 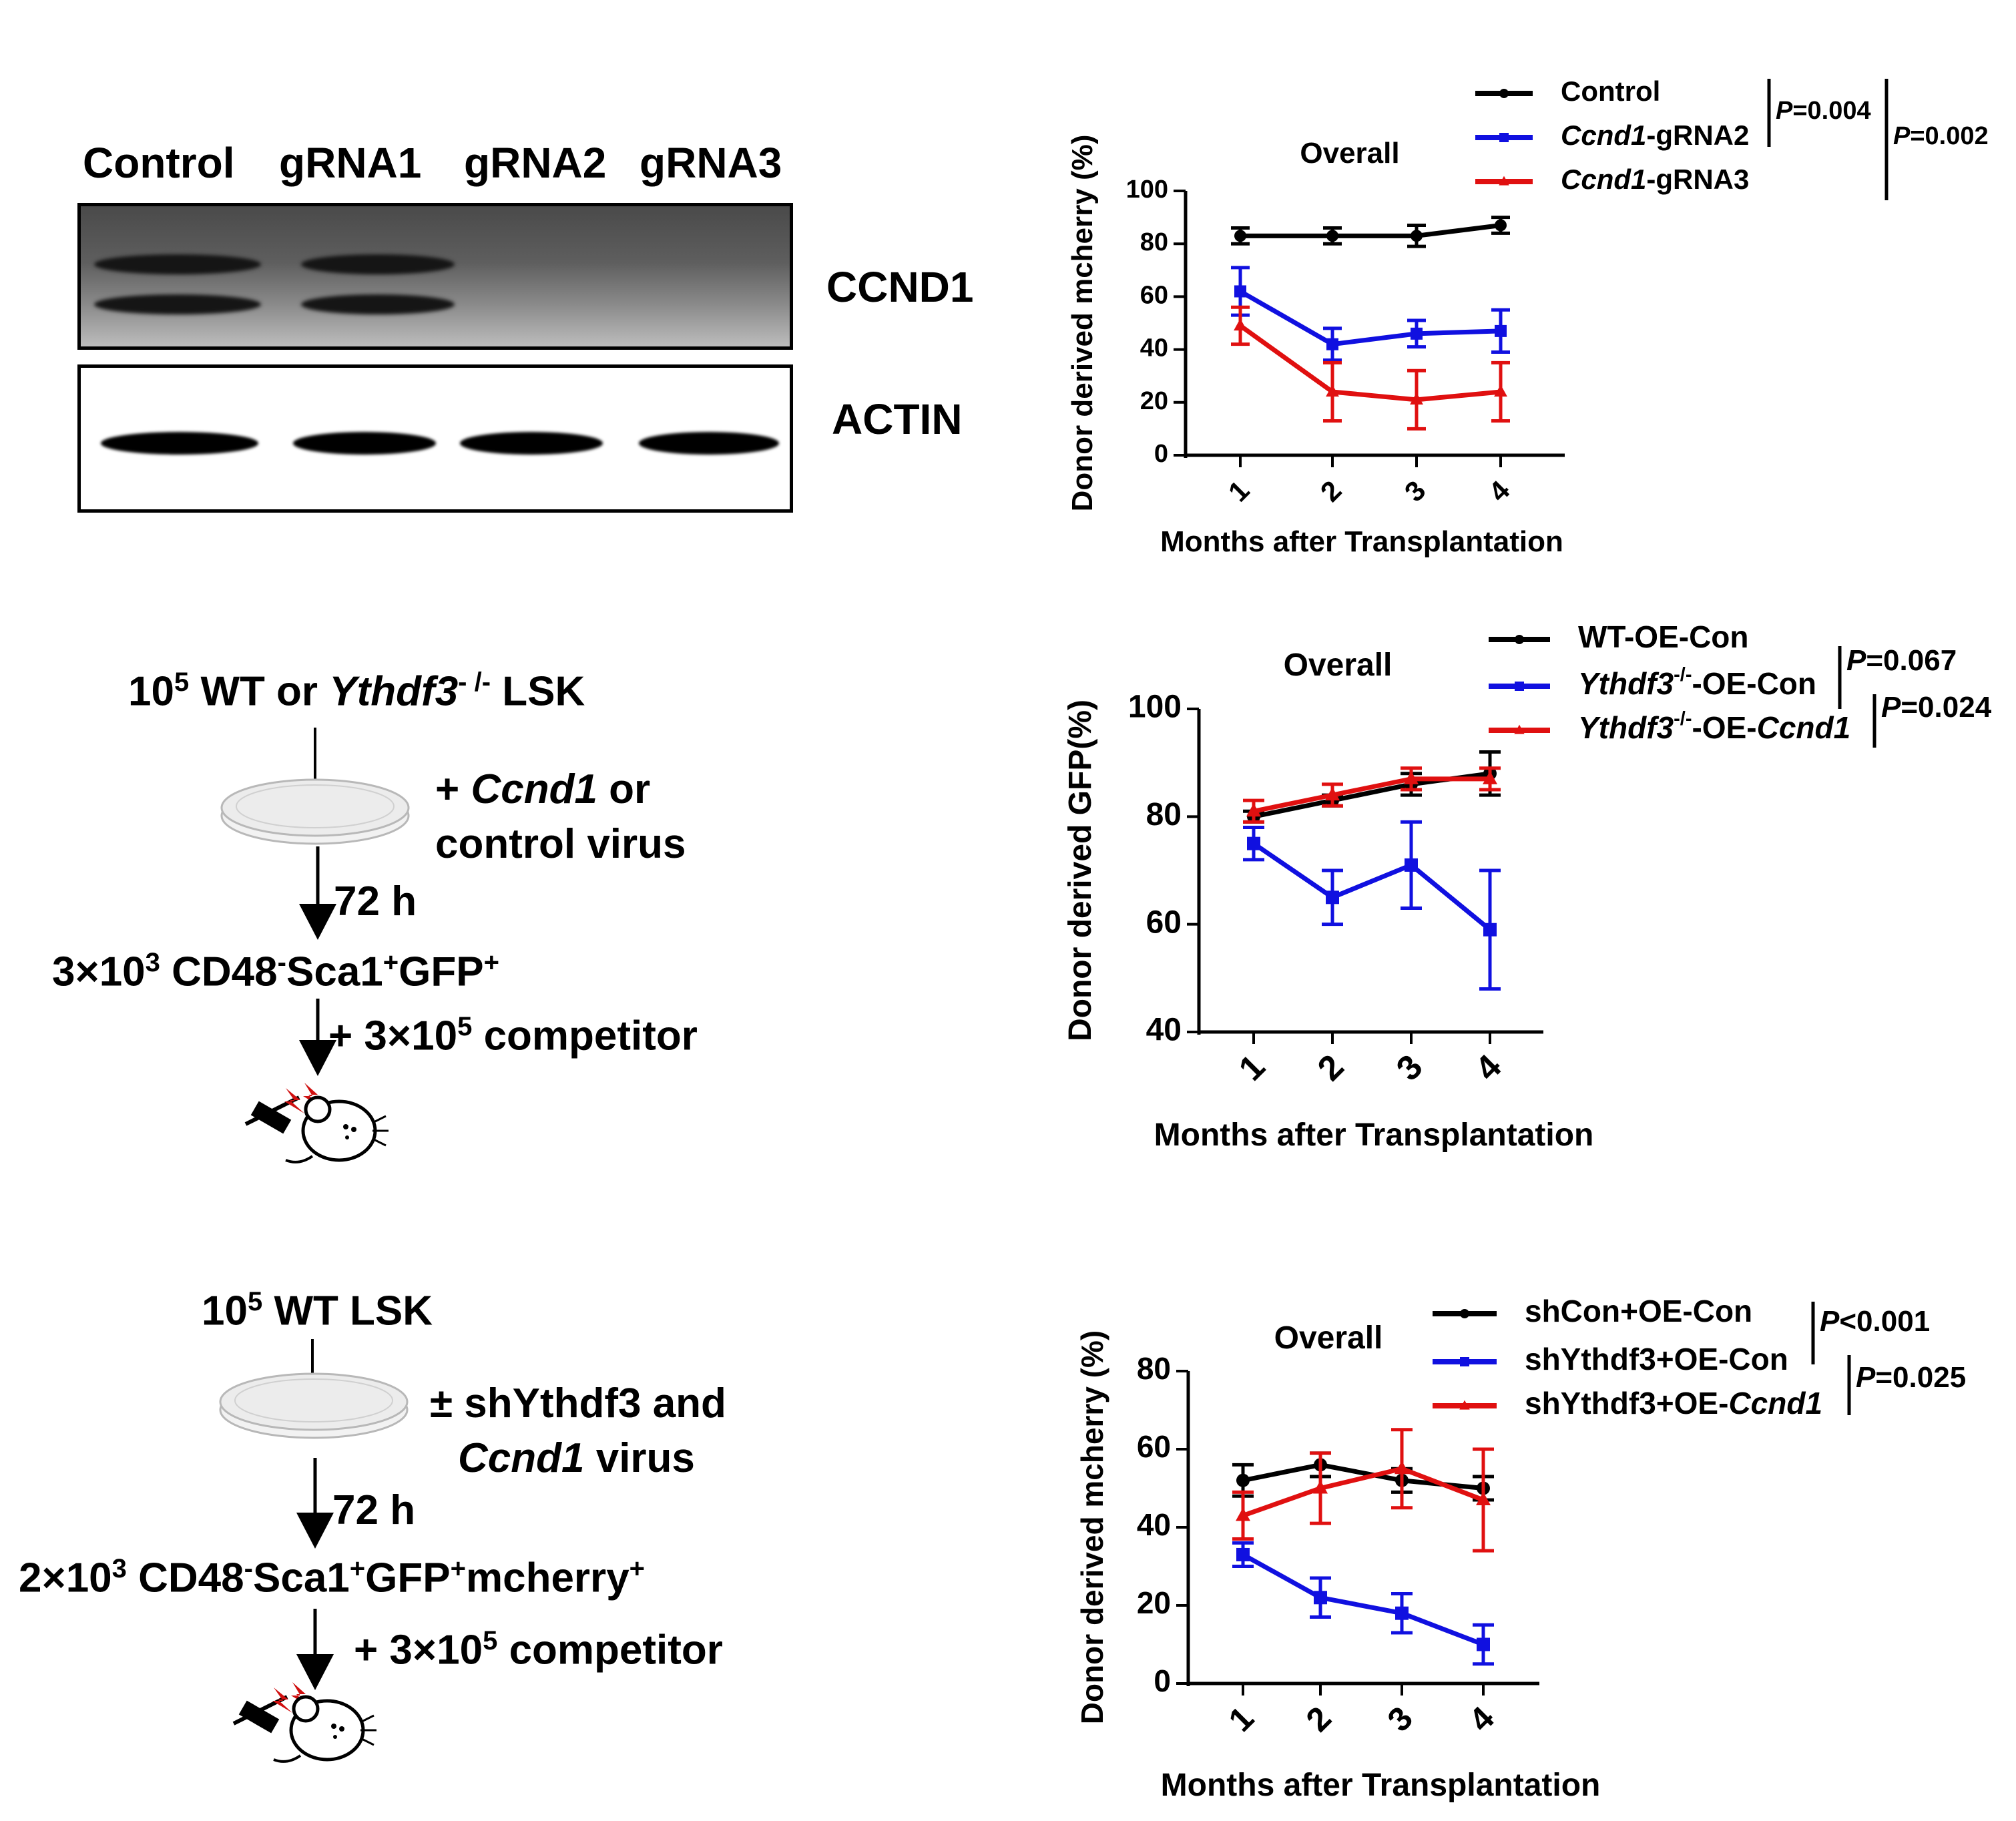 What do you see at coordinates (378, 264) in the screenshot?
I see `band-ccnd1-grna1-upper` at bounding box center [378, 264].